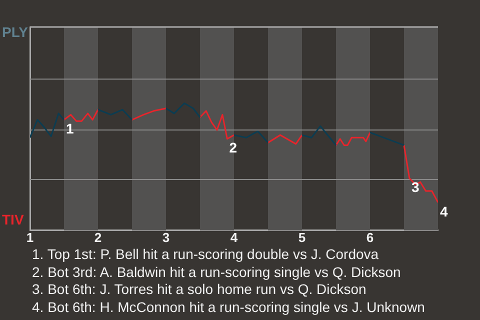 The image size is (480, 320). I want to click on annotation: 2, so click(233, 148).